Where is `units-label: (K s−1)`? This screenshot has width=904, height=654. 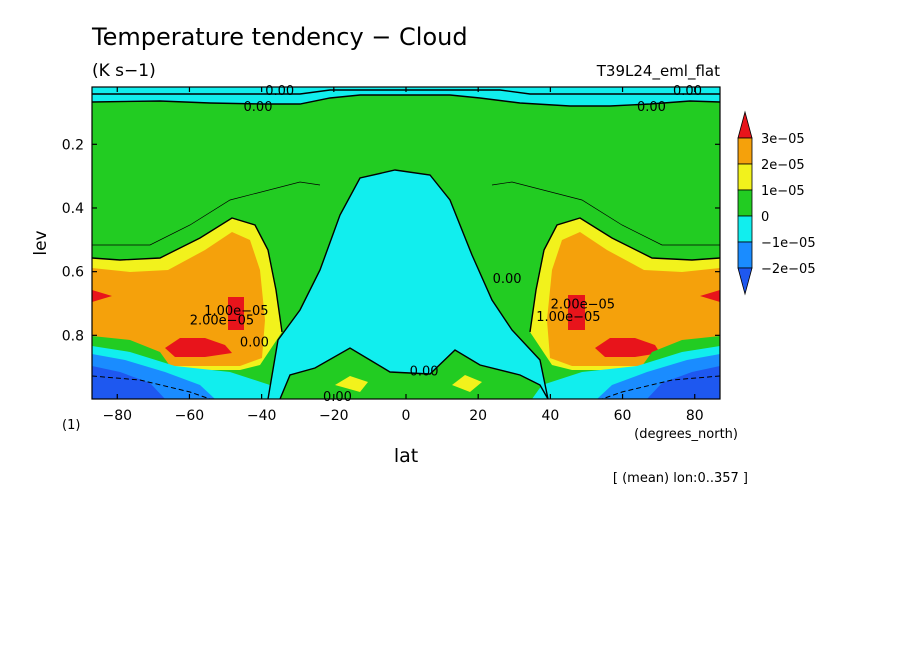 units-label: (K s−1) is located at coordinates (124, 71).